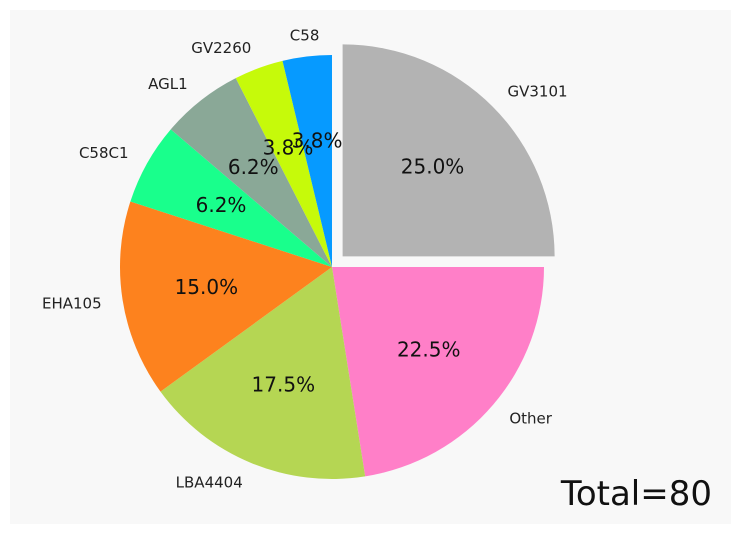 This screenshot has width=741, height=534. What do you see at coordinates (429, 350) in the screenshot?
I see `percent-label-other: 22.5%` at bounding box center [429, 350].